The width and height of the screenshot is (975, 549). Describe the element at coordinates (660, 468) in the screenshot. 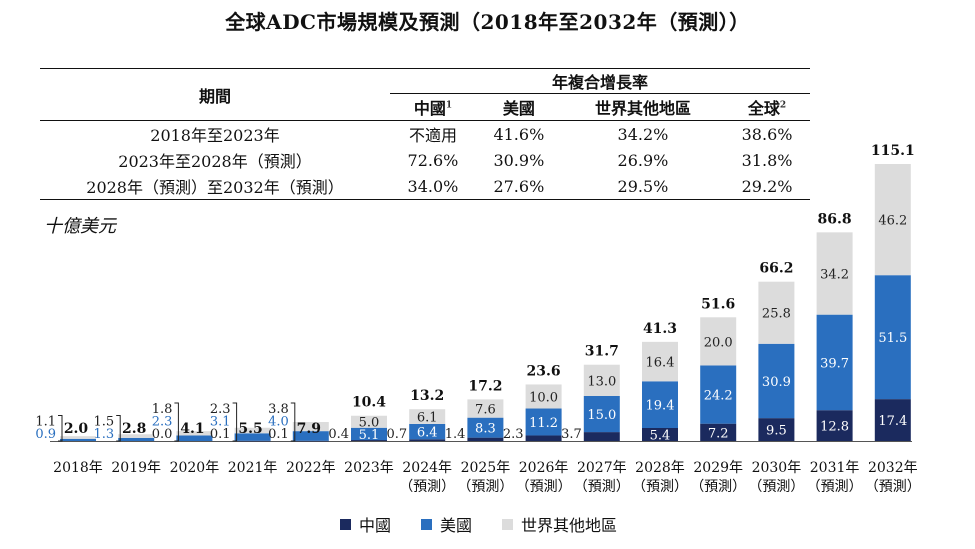

I see `x-tick-label: 2028年` at that location.